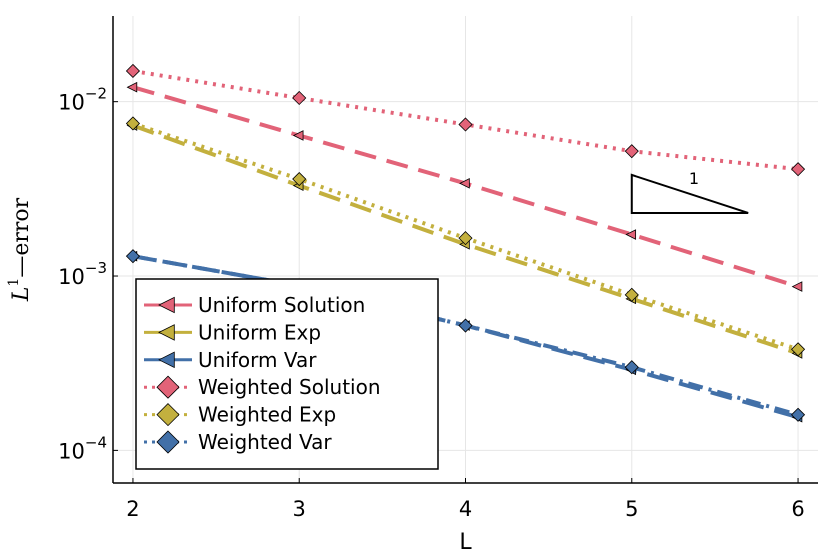 The image size is (834, 556). I want to click on series-line, so click(465, 120).